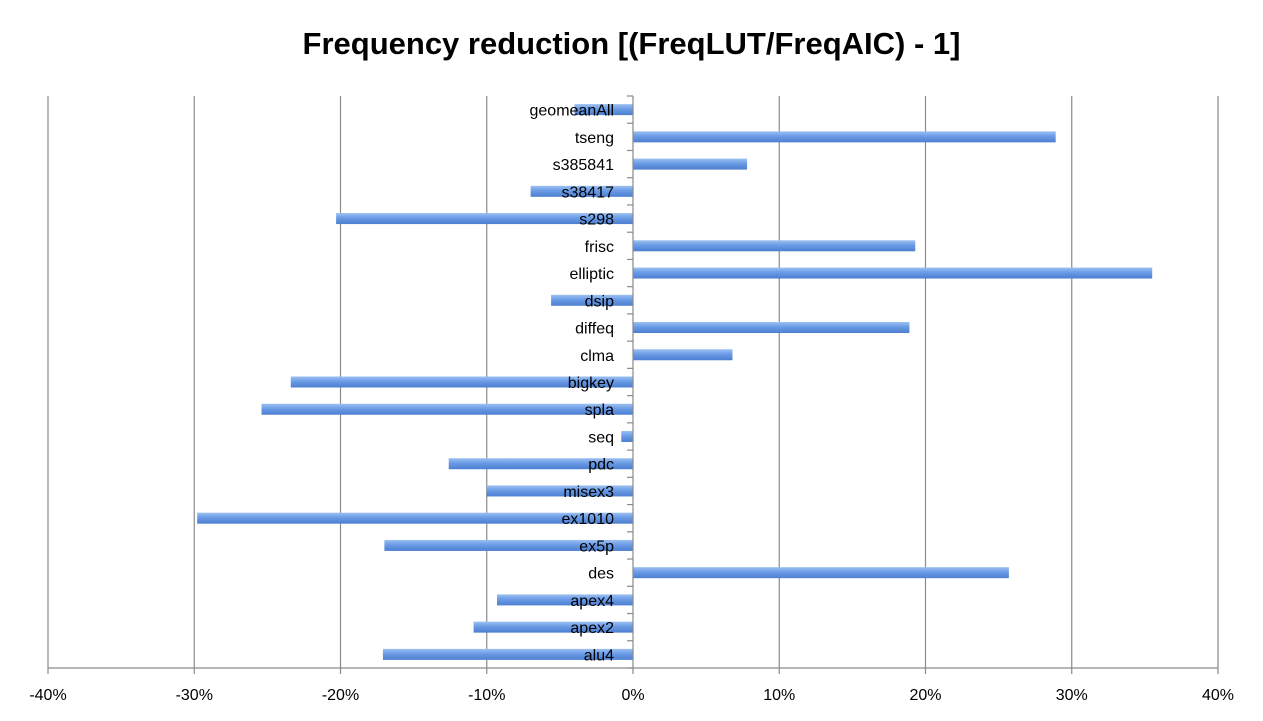 The height and width of the screenshot is (721, 1263). Describe the element at coordinates (1218, 695) in the screenshot. I see `x-tick-label: 40%` at that location.